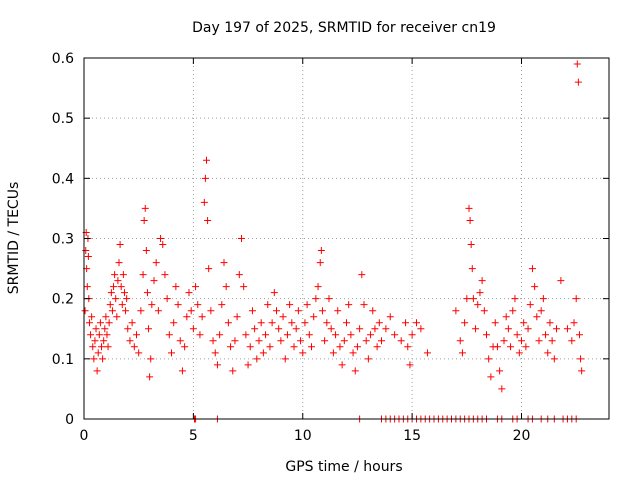  I want to click on x-tick-label: 0, so click(84, 436).